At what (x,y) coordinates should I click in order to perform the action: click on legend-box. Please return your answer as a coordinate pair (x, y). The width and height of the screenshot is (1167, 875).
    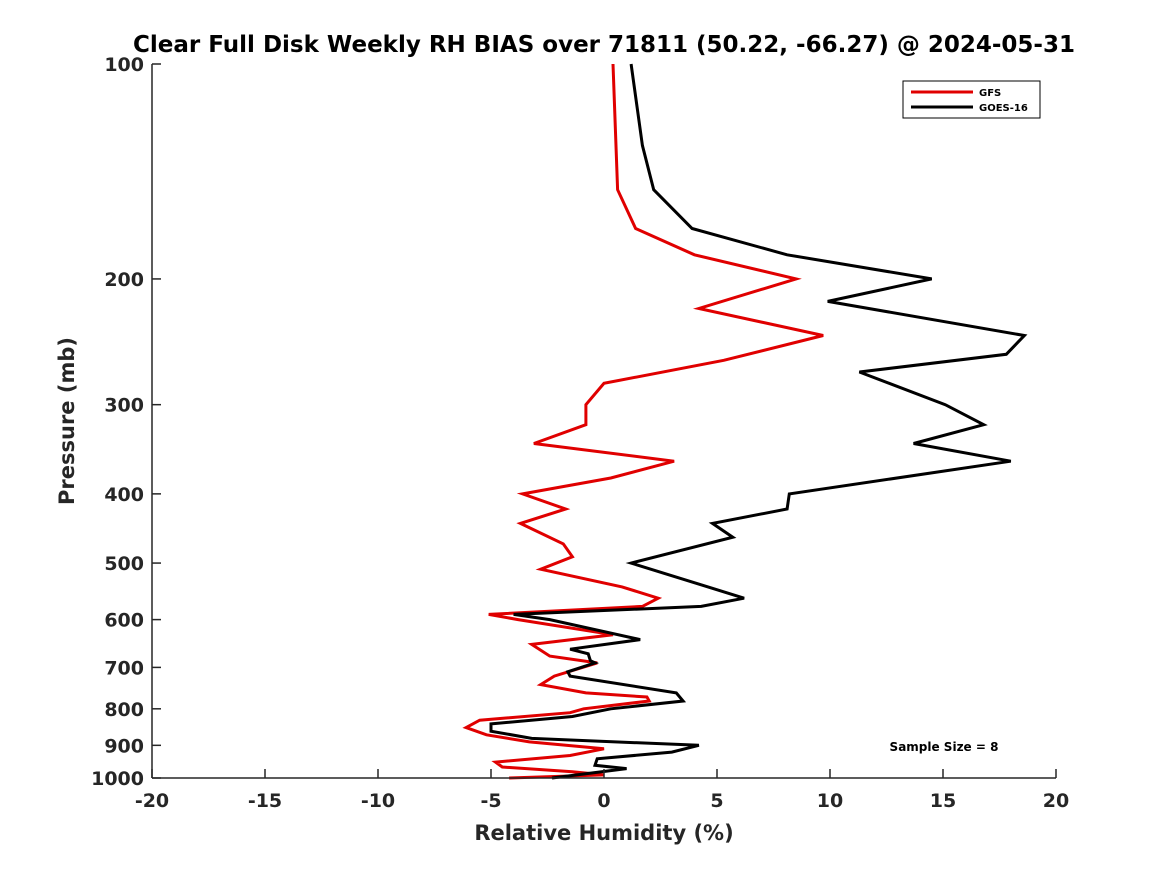
    Looking at the image, I should click on (971, 99).